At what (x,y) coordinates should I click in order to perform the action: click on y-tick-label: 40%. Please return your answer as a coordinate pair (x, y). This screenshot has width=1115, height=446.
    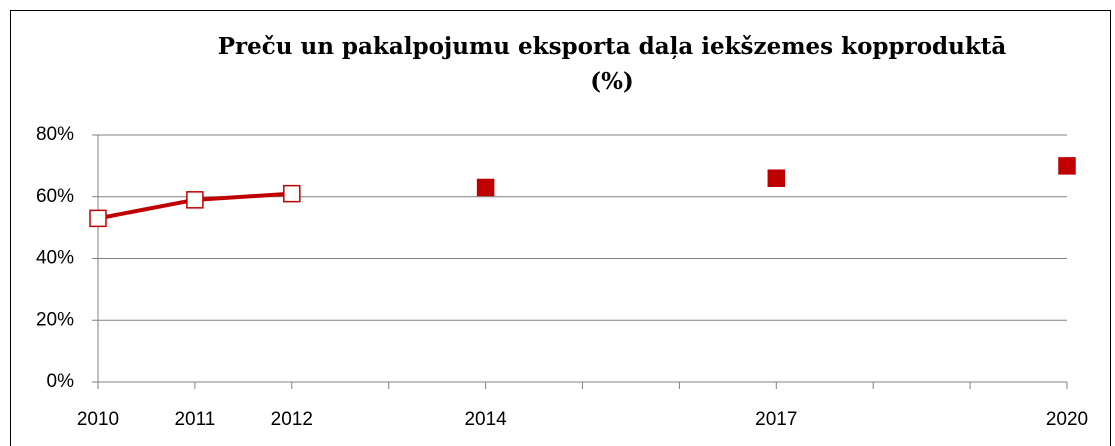
    Looking at the image, I should click on (55, 258).